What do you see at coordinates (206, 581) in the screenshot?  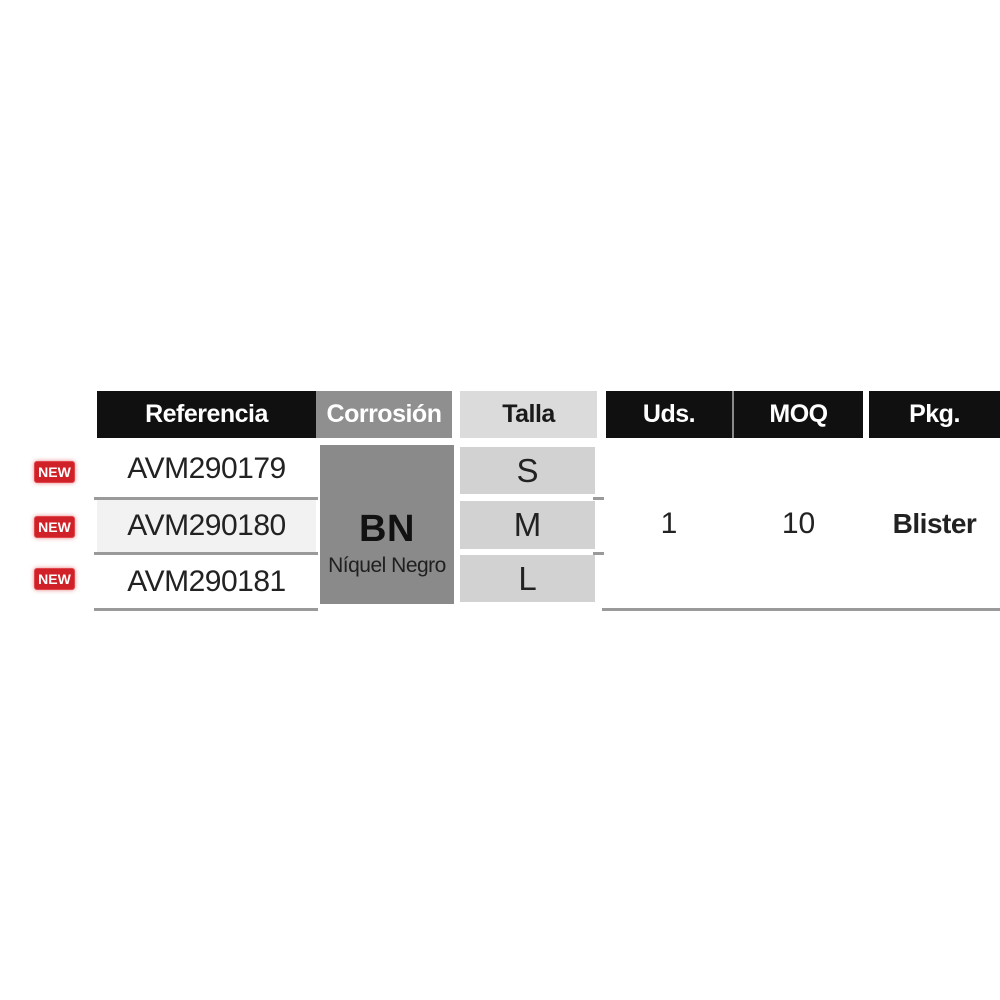 I see `referencia-cell: AVM290181` at bounding box center [206, 581].